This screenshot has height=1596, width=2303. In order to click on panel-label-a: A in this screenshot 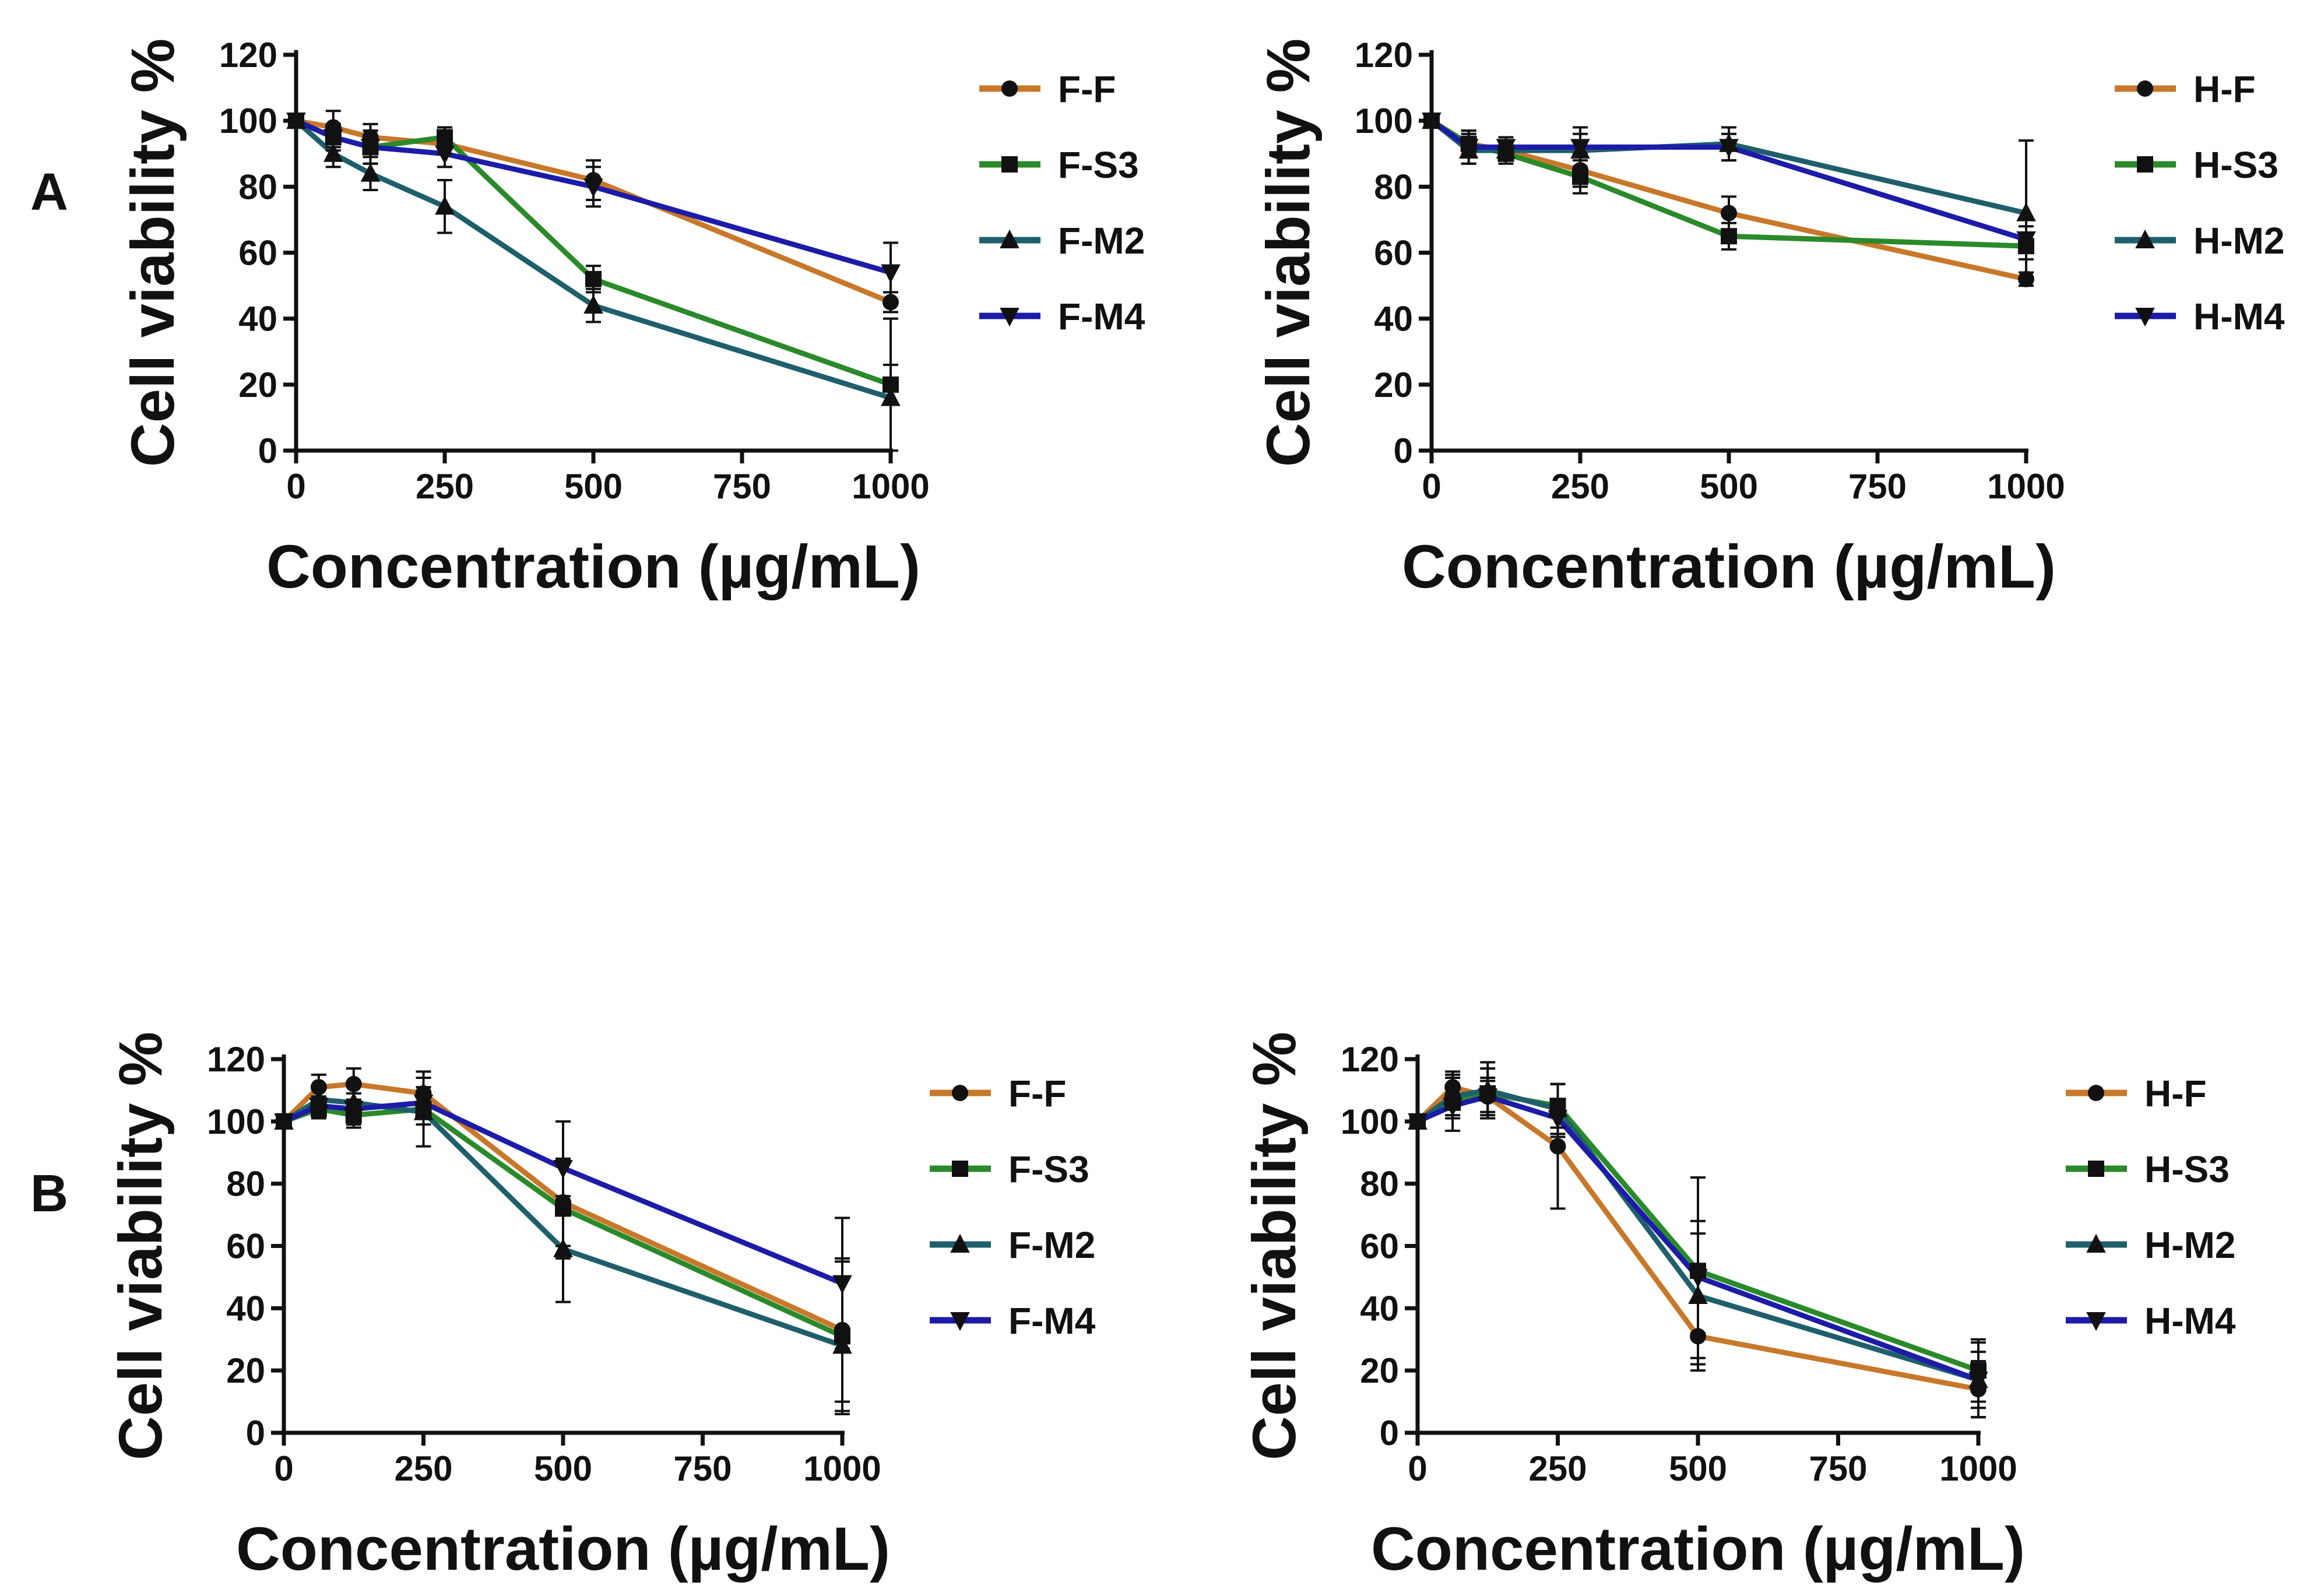, I will do `click(49, 192)`.